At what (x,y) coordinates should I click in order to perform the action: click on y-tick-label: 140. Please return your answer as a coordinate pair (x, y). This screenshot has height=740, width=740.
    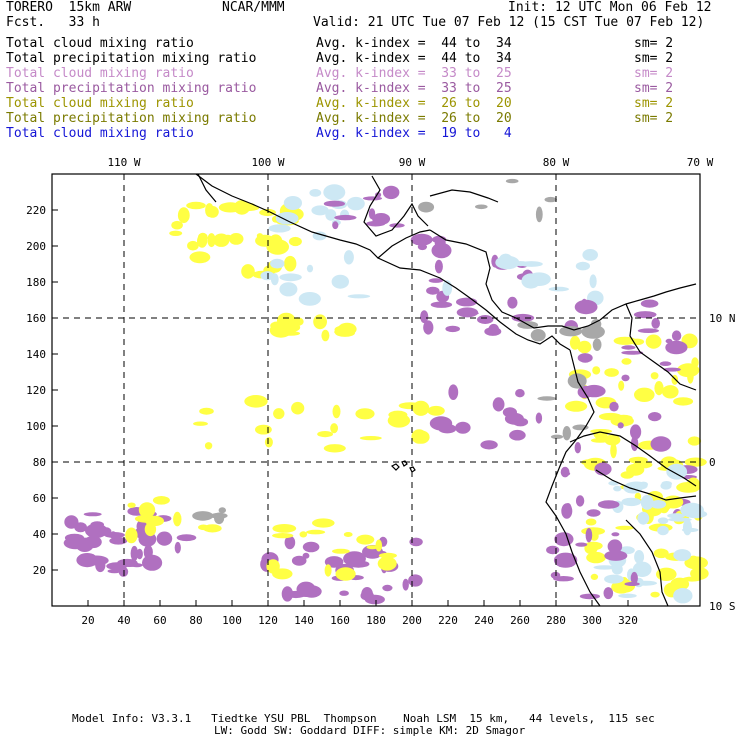
    Looking at the image, I should click on (36, 354).